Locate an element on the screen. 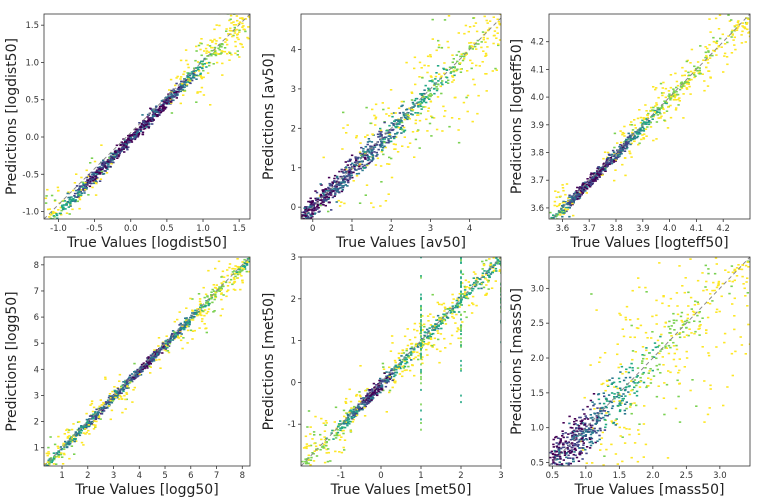 This screenshot has width=760, height=501. x-tick-label: 3.6 is located at coordinates (563, 229).